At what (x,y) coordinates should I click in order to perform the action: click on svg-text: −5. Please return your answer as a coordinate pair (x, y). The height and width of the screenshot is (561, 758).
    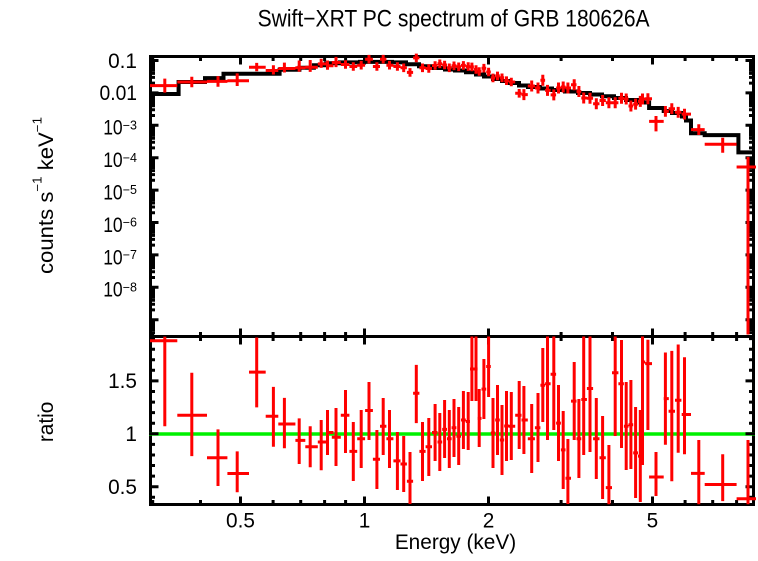
    Looking at the image, I should click on (130, 190).